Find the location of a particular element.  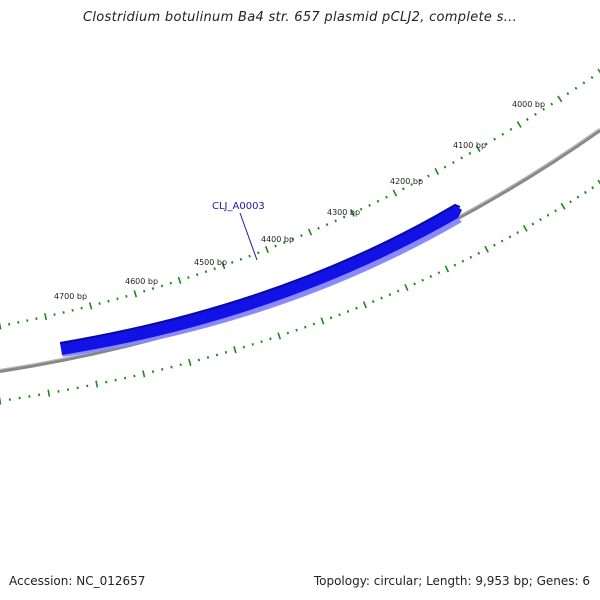

gene-label-leader is located at coordinates (248, 236).